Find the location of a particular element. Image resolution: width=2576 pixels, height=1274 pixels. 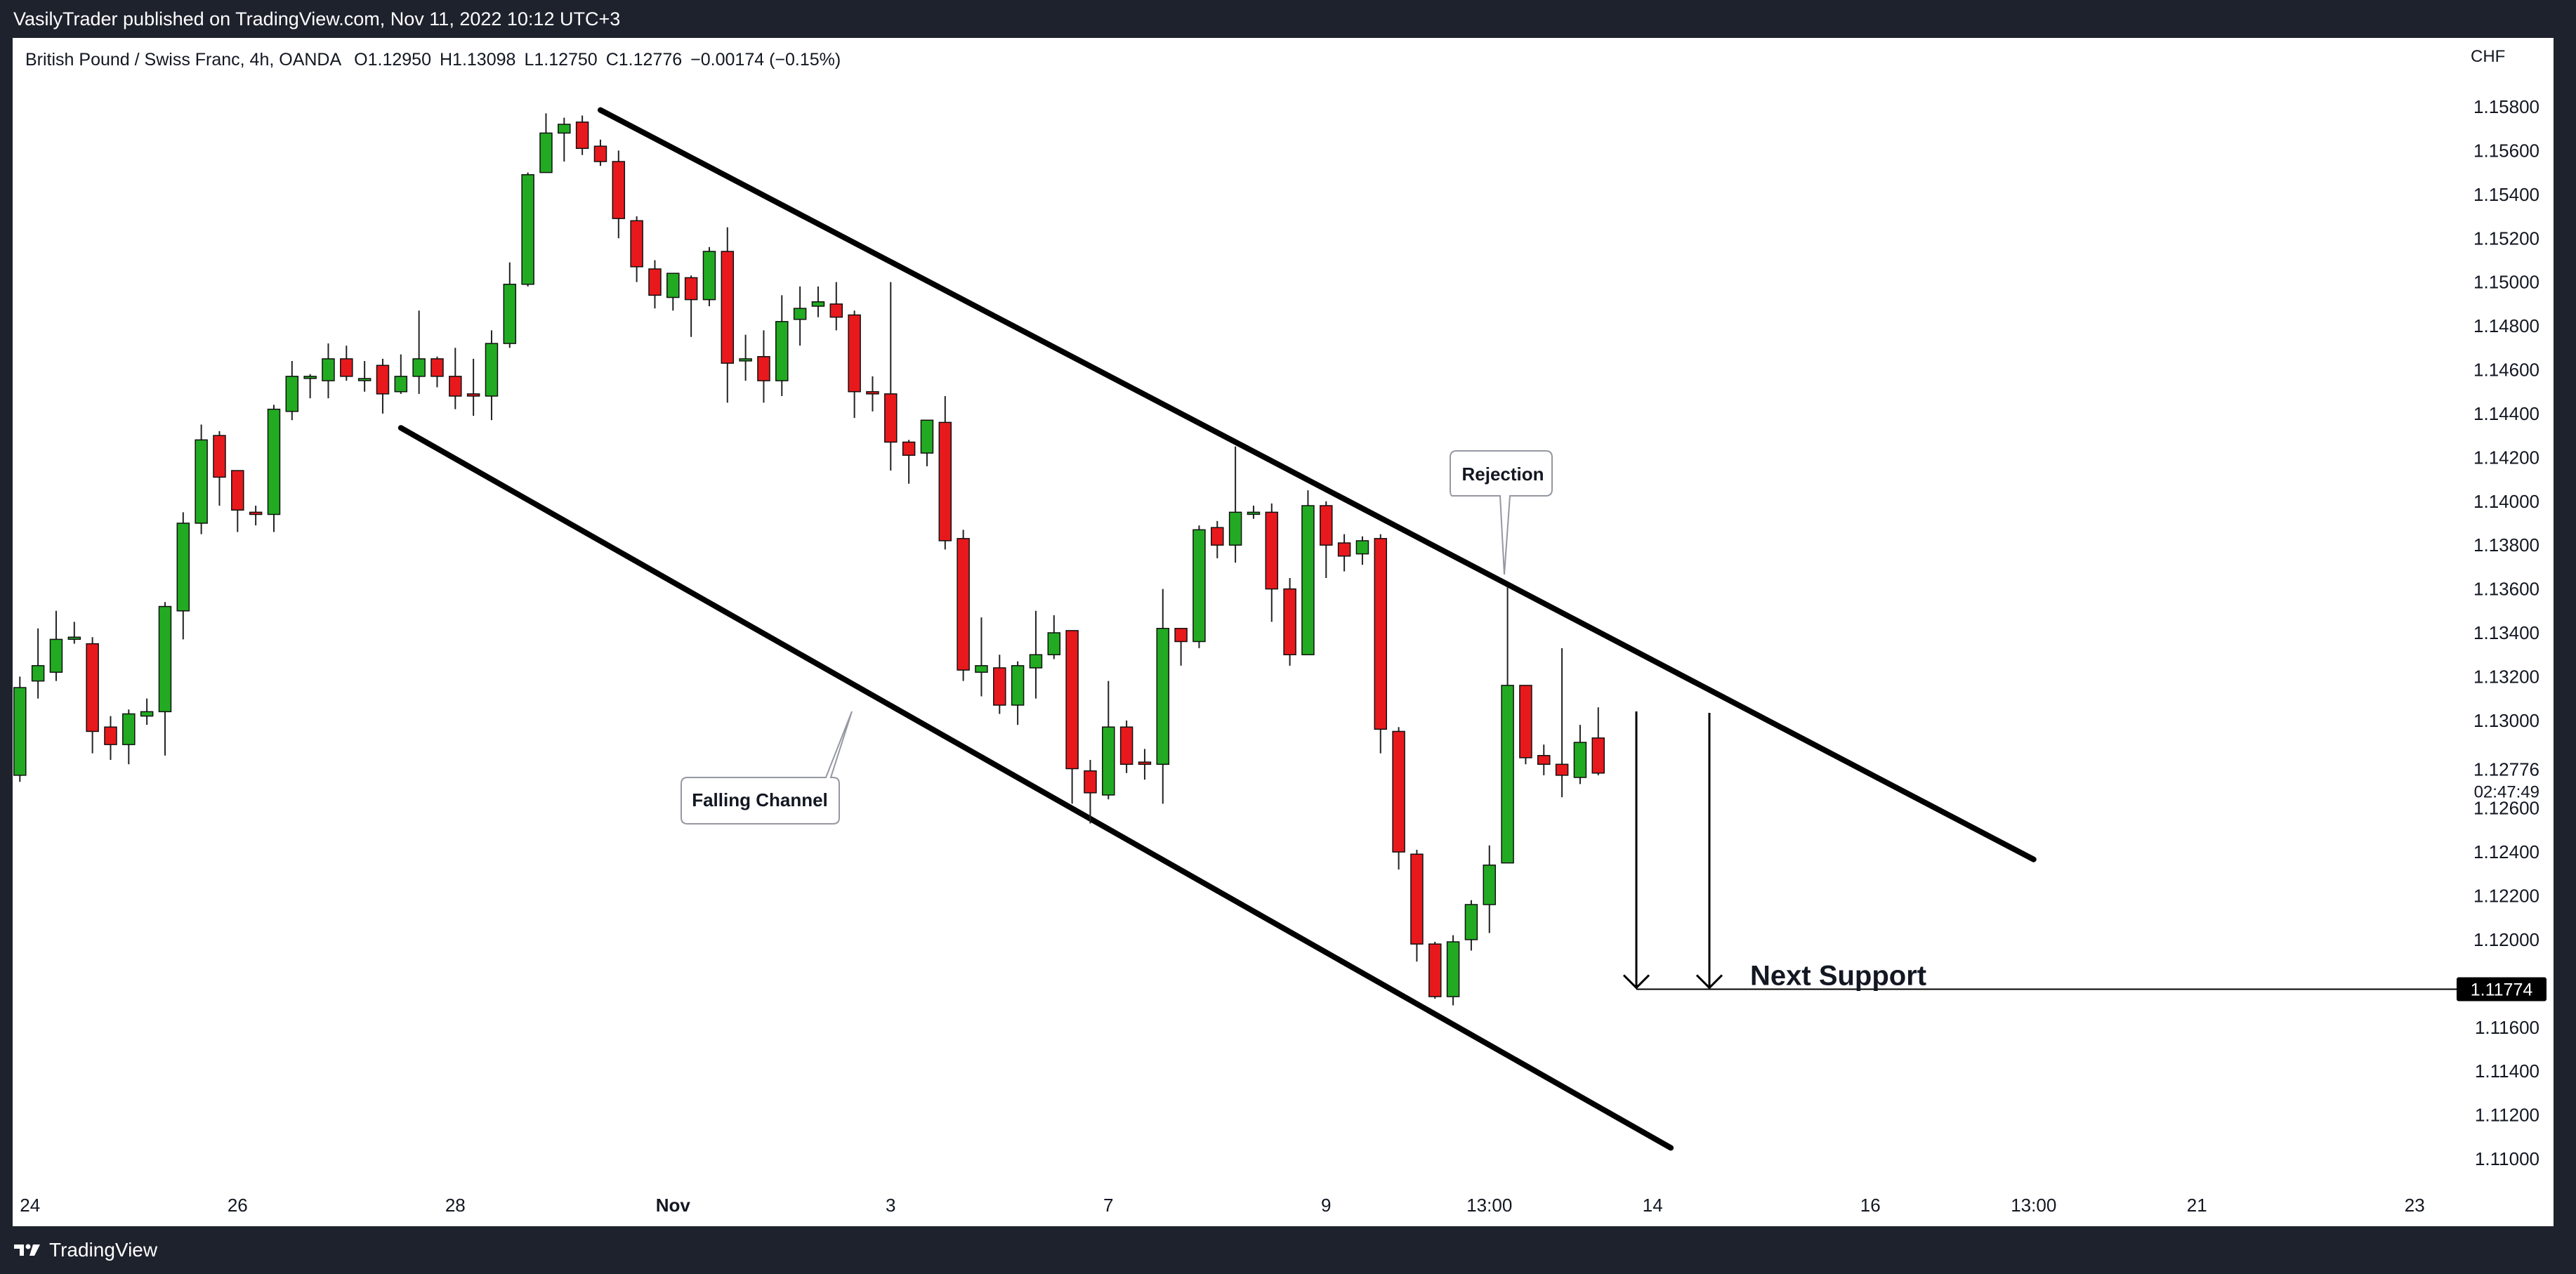

falling-channel-label: Falling Channel is located at coordinates (760, 799).